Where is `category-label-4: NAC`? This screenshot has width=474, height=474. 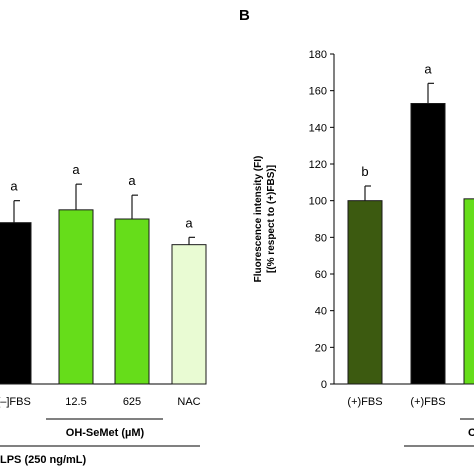
category-label-4: NAC is located at coordinates (188, 402).